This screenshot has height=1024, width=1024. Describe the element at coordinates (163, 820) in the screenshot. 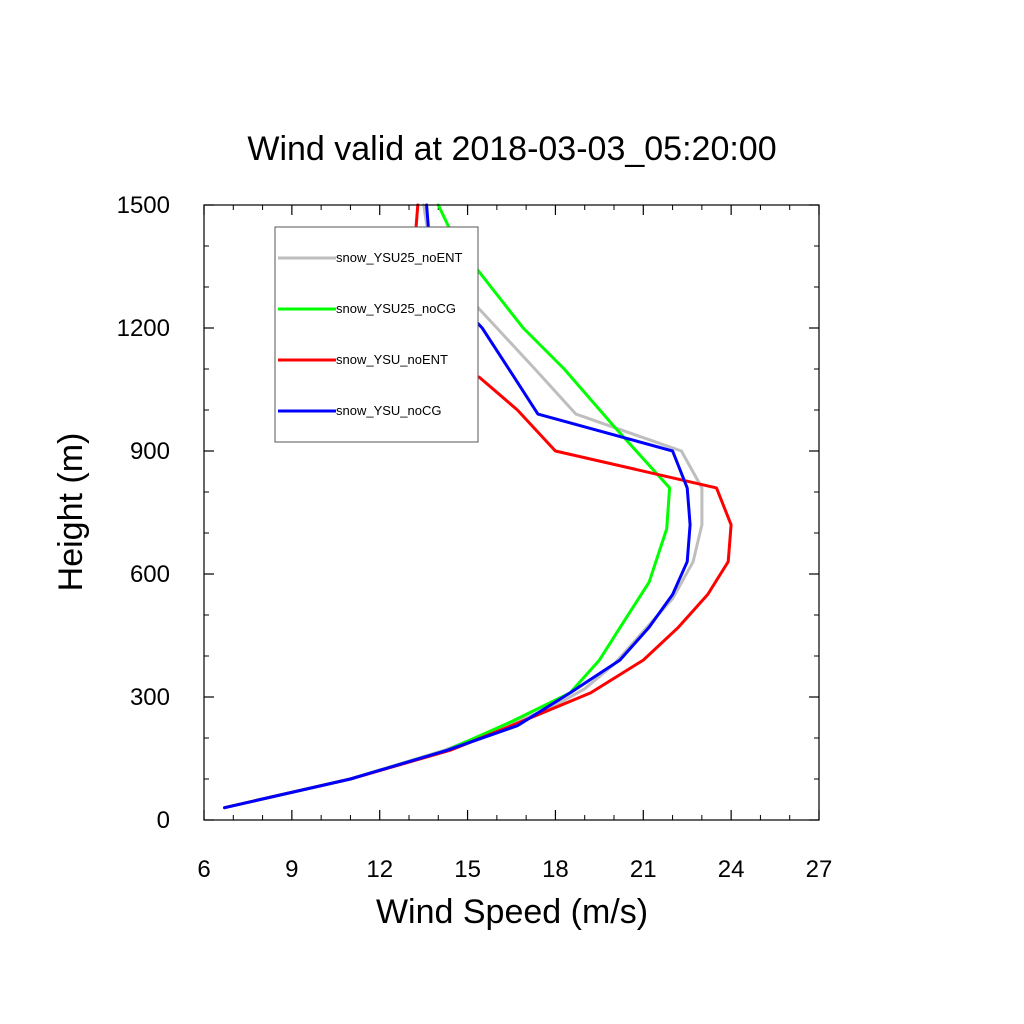

I see `y-tick-label: 0` at that location.